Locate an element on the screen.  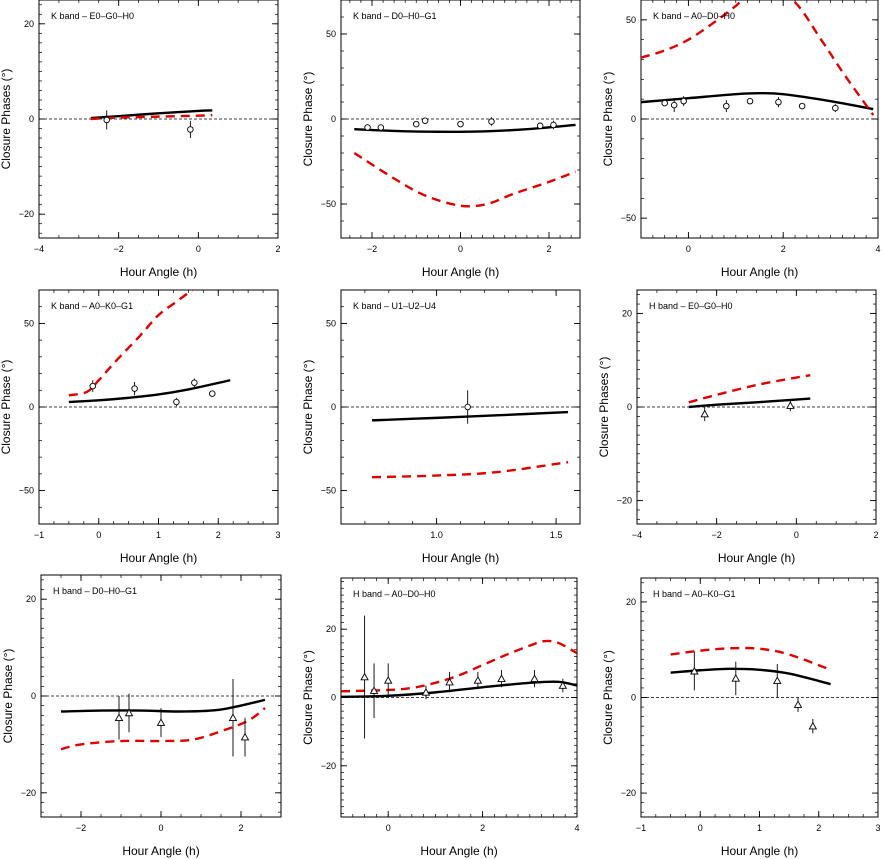
panel-title: K band – U1–U2–U4 is located at coordinates (394, 306).